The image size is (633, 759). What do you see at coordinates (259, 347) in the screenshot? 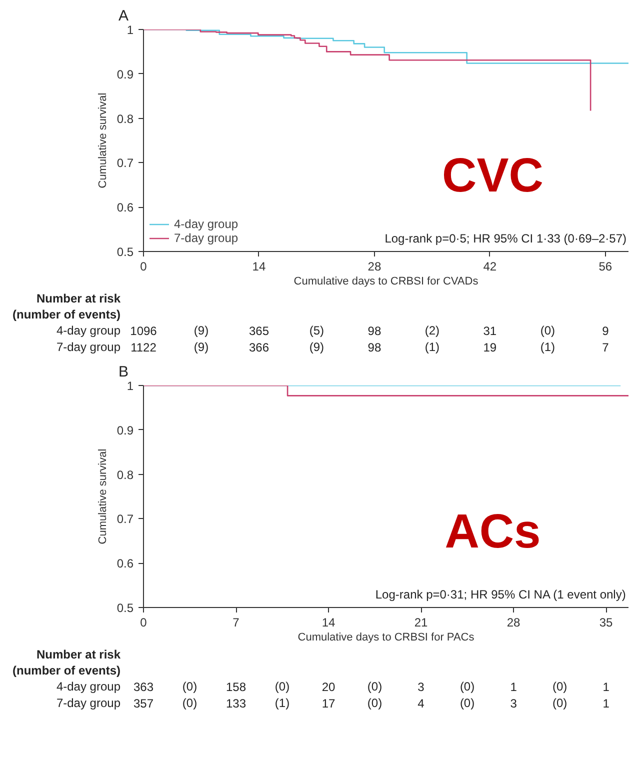
I see `text: 366` at bounding box center [259, 347].